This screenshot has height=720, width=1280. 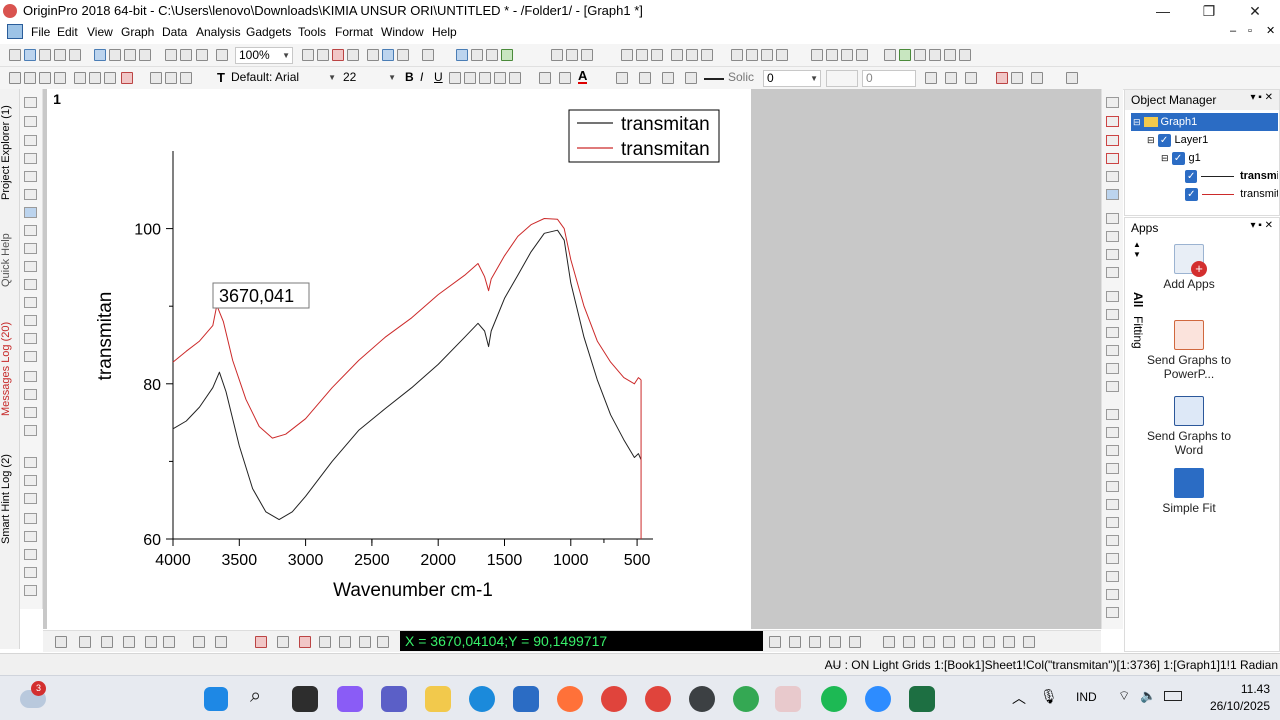 I want to click on menu-edit: Edit, so click(x=67, y=32).